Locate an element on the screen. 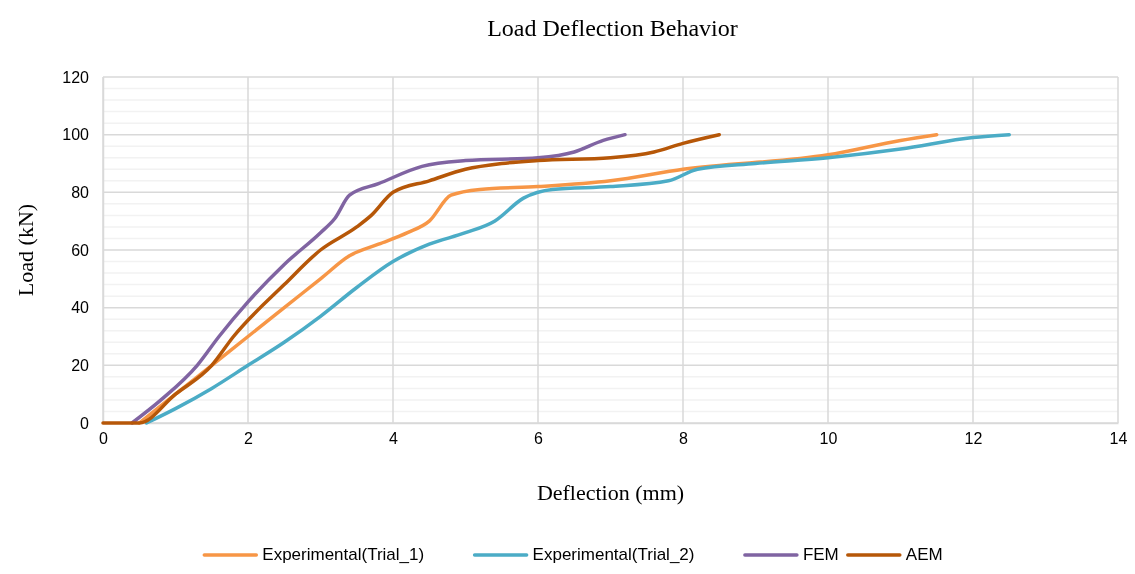 The height and width of the screenshot is (574, 1135). y-tick-label: 40 is located at coordinates (80, 308).